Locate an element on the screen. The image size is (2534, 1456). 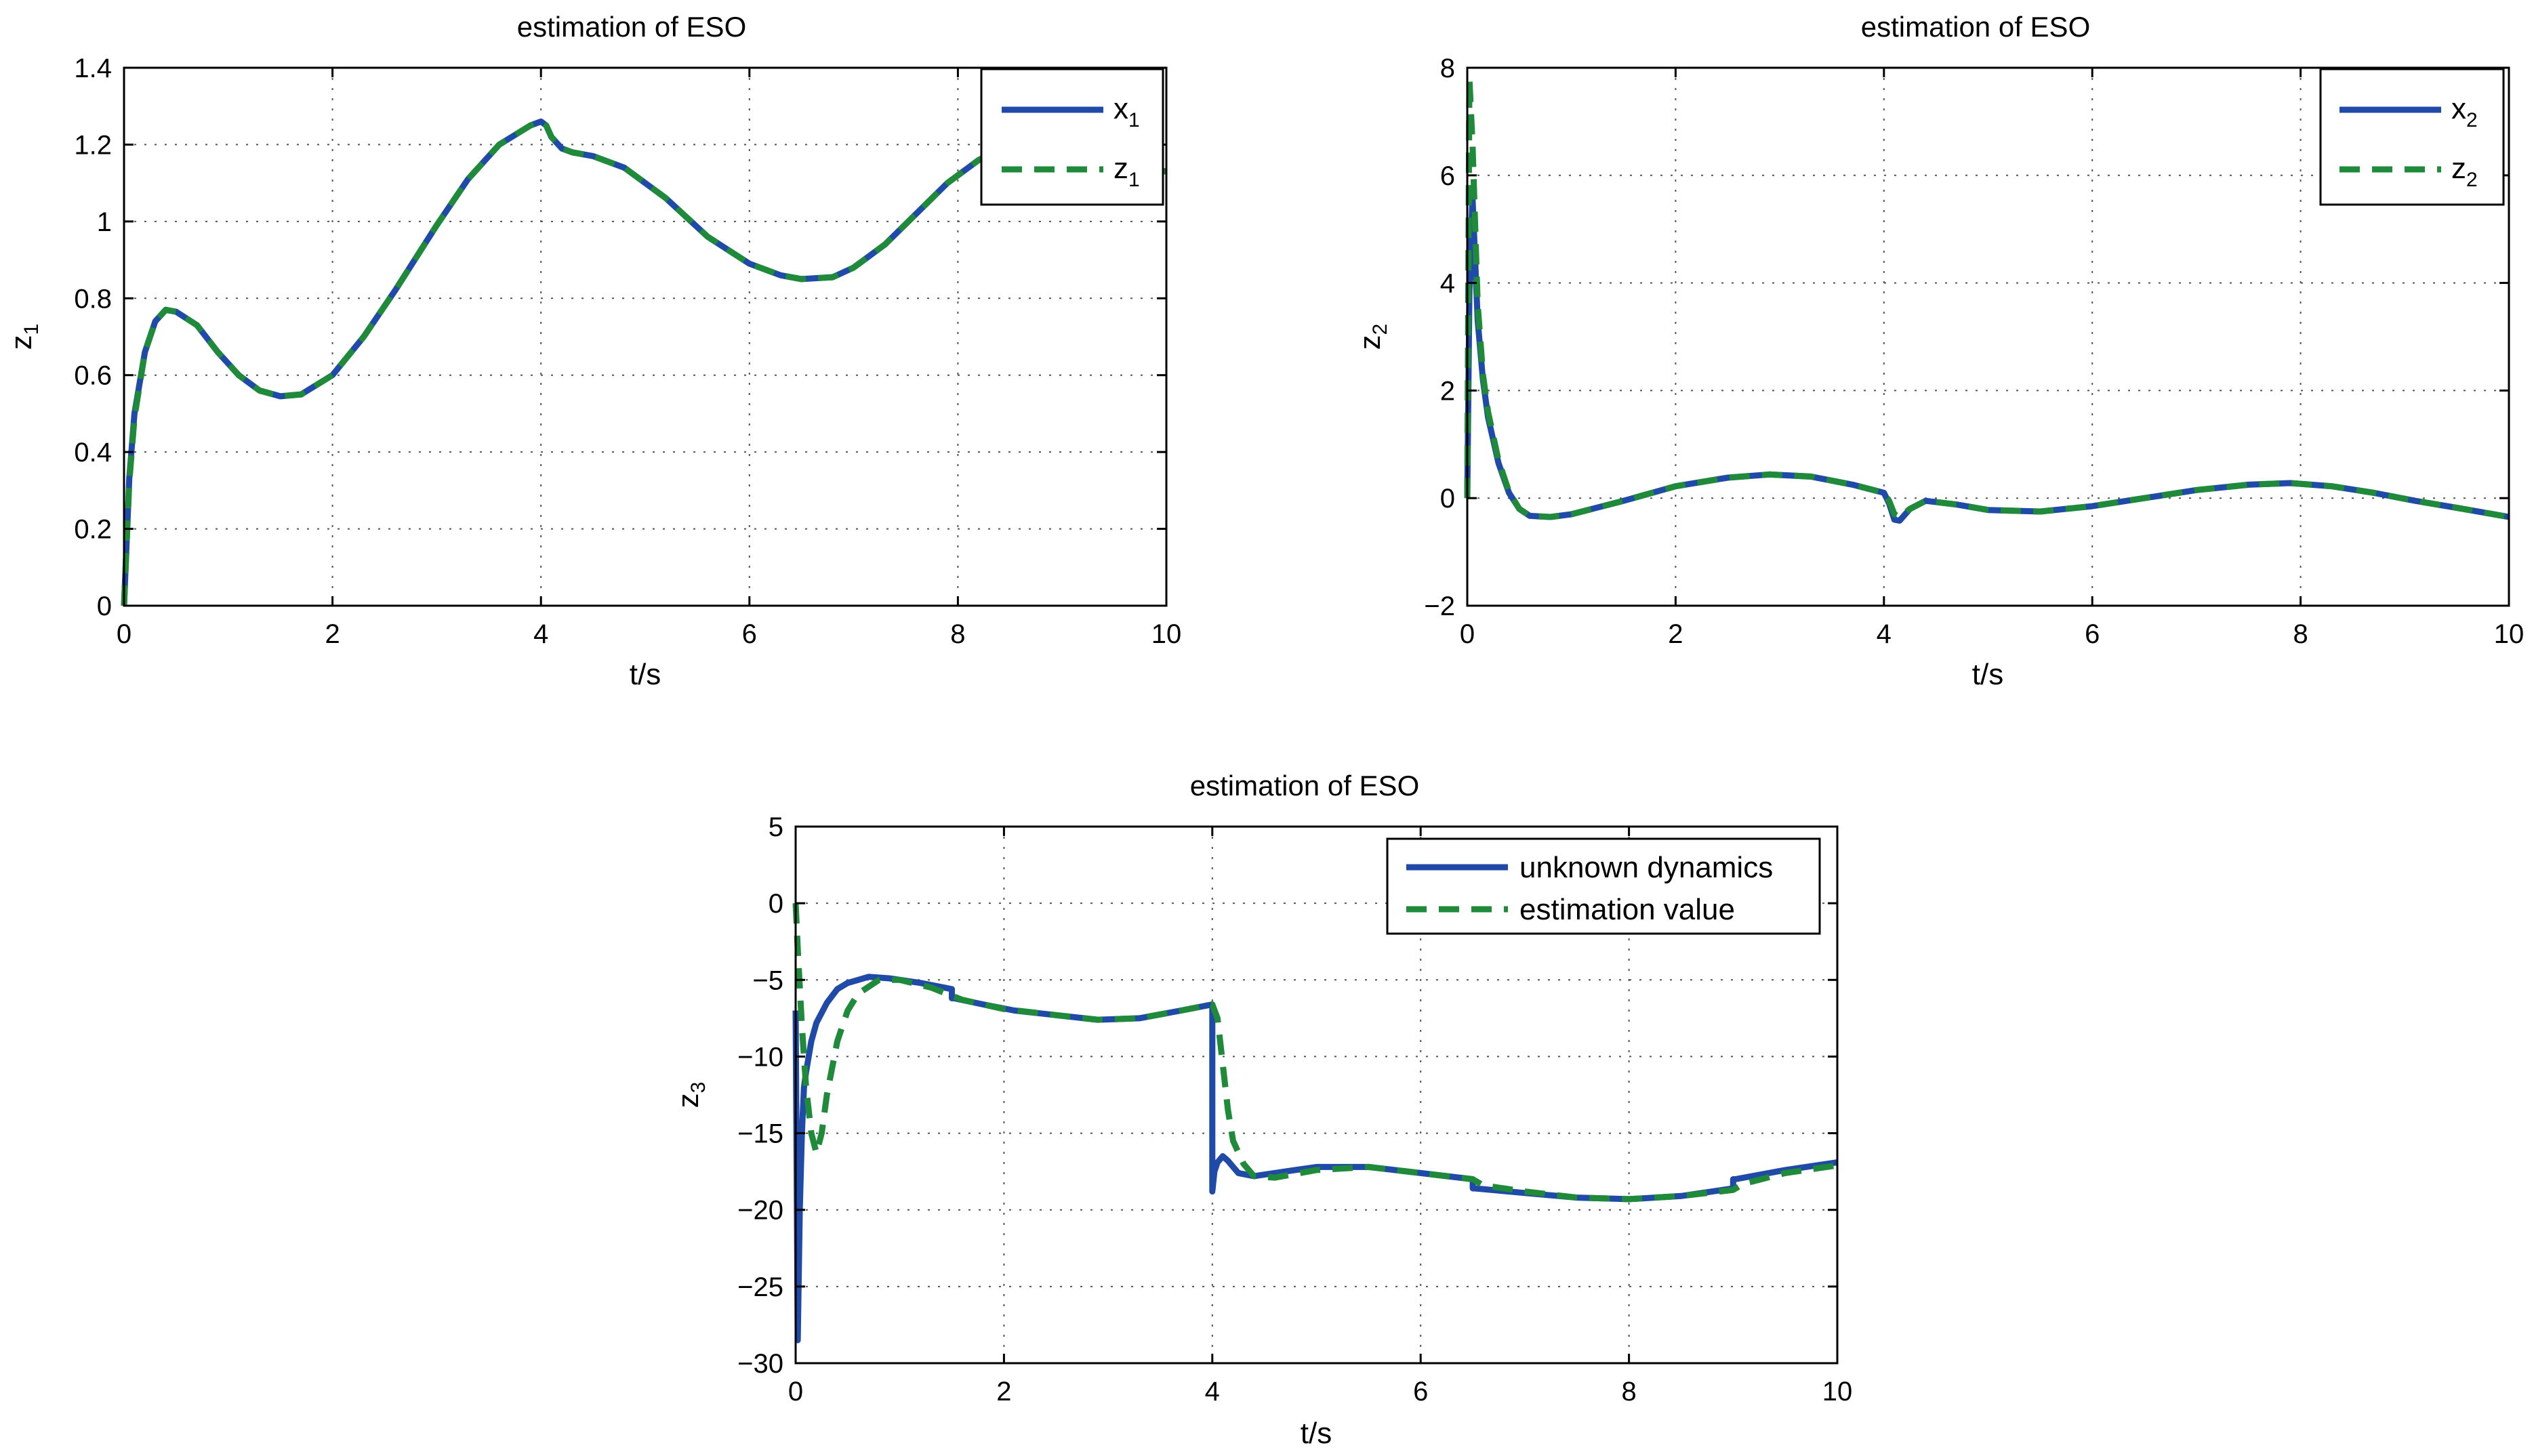
series-line-z1 is located at coordinates (644, 362).